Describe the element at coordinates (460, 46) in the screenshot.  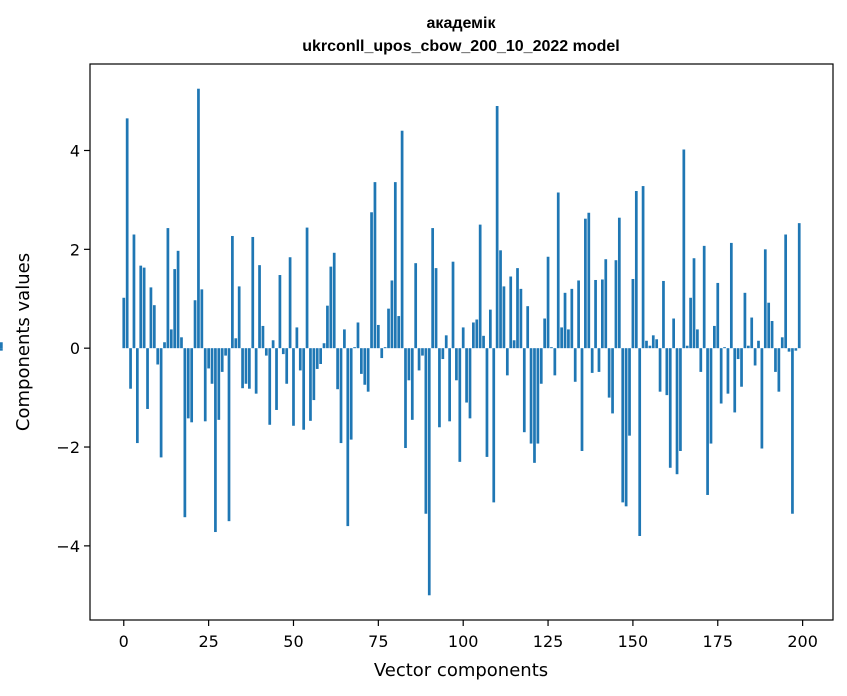
I see `chart-title-line-2: ukrconll_upos_cbow_200_10_2022 model` at that location.